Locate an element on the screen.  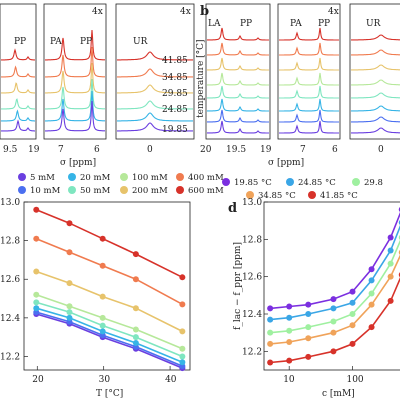
legend-d-label-3485: 34.85 °C is located at coordinates (277, 196).